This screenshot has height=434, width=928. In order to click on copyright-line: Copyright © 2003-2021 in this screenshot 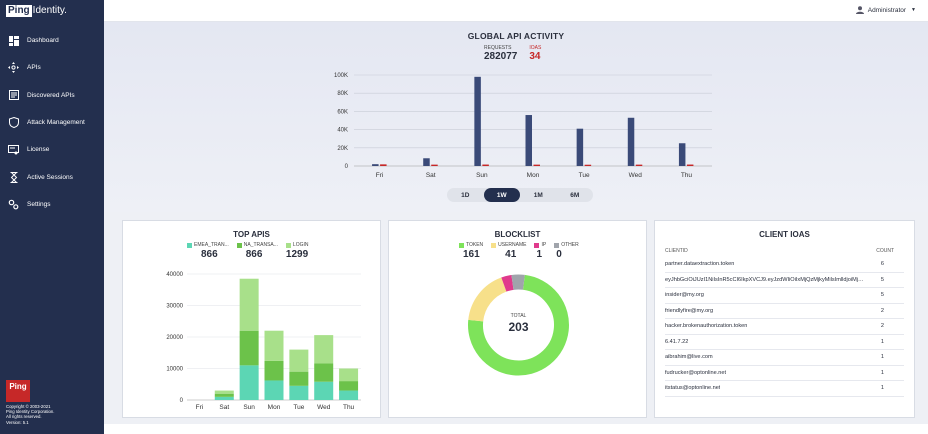, I will do `click(28, 406)`.